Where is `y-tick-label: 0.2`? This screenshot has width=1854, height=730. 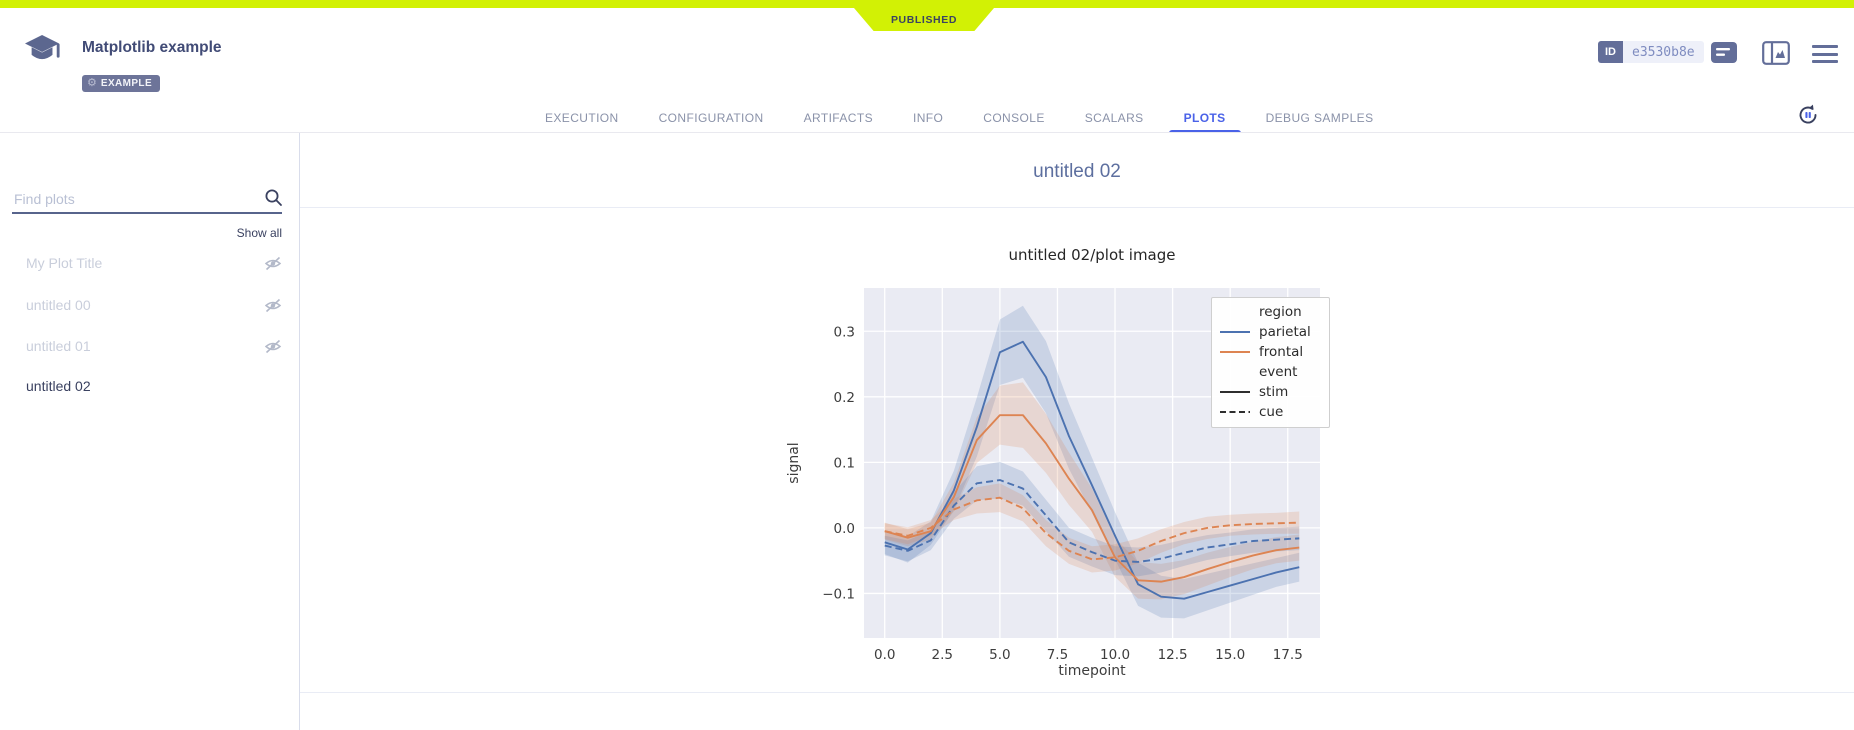
y-tick-label: 0.2 is located at coordinates (844, 398).